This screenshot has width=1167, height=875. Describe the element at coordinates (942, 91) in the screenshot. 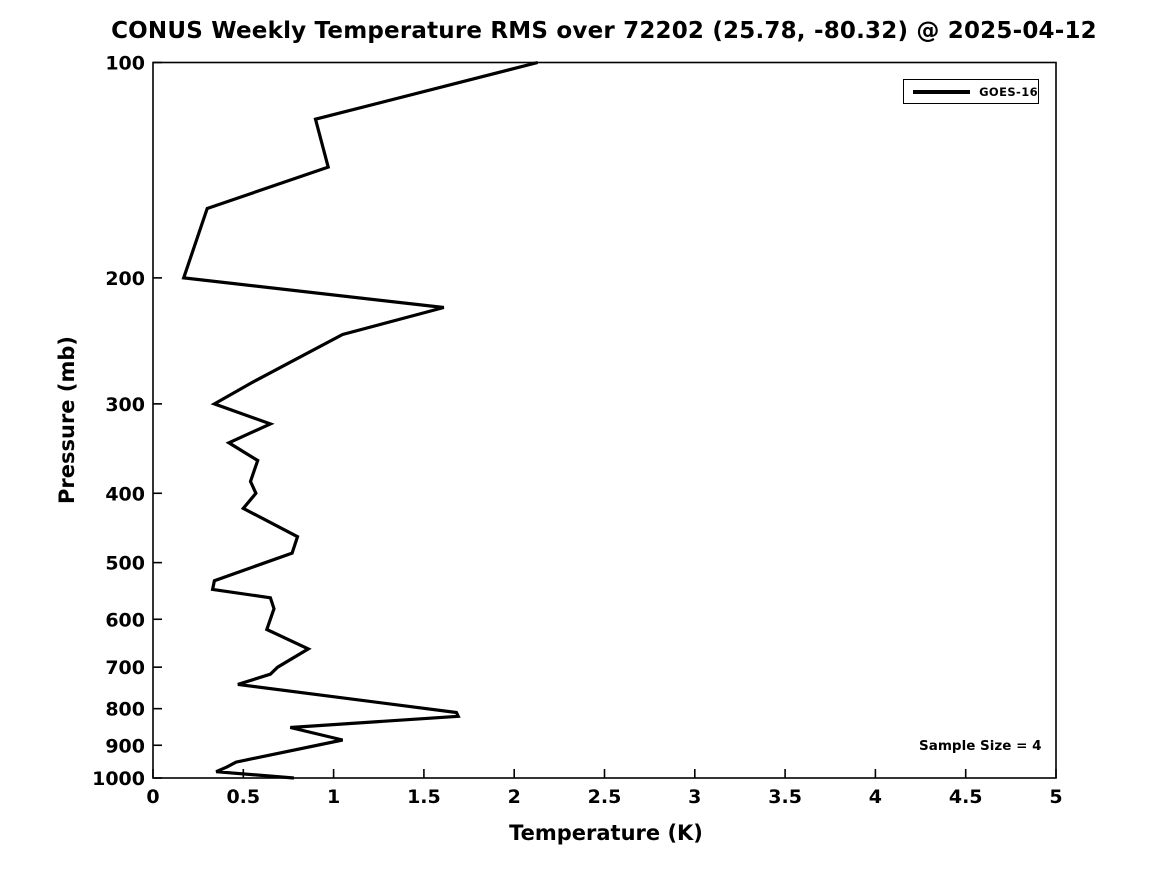

I see `legend-line-sample-icon` at that location.